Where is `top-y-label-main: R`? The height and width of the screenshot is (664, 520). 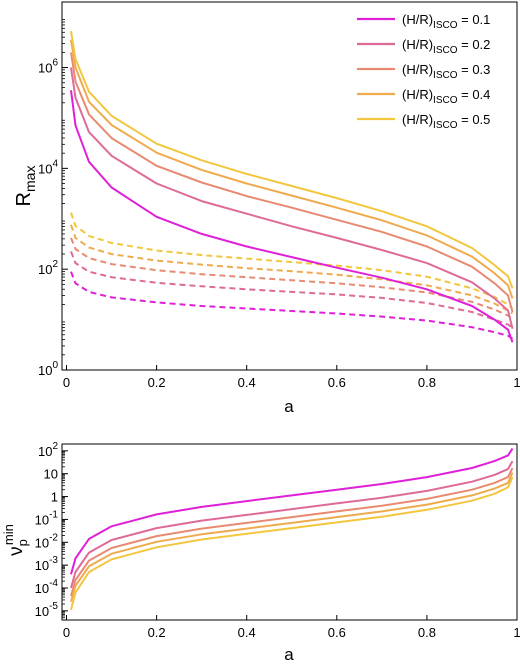
top-y-label-main: R is located at coordinates (24, 199).